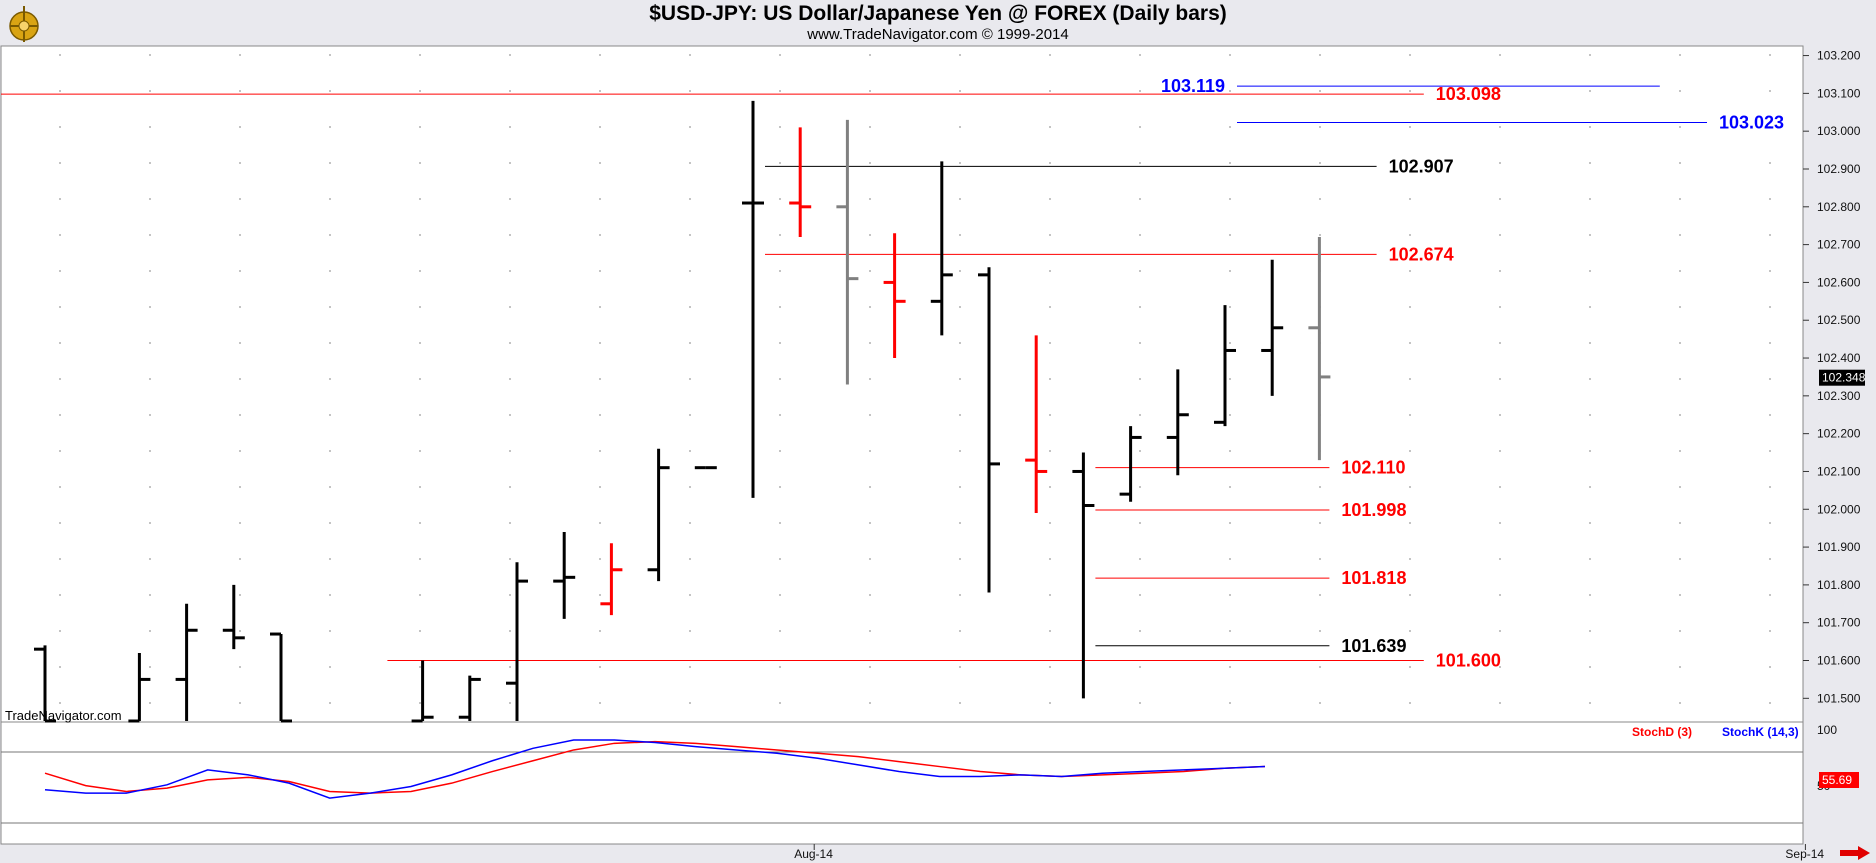 This screenshot has width=1876, height=863. Describe the element at coordinates (1839, 282) in the screenshot. I see `y-tick-label: 102.600` at that location.